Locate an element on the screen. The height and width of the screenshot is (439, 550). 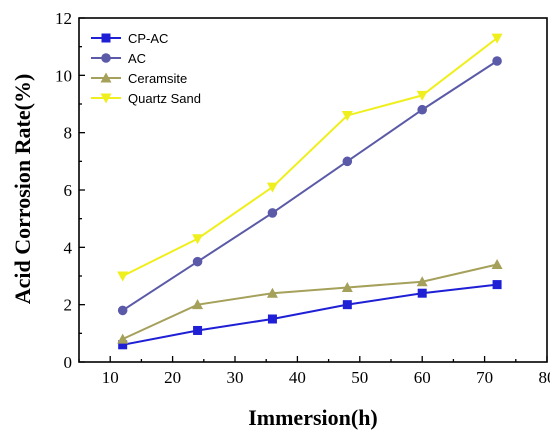
y-tick-label: 0 is located at coordinates (68, 362).